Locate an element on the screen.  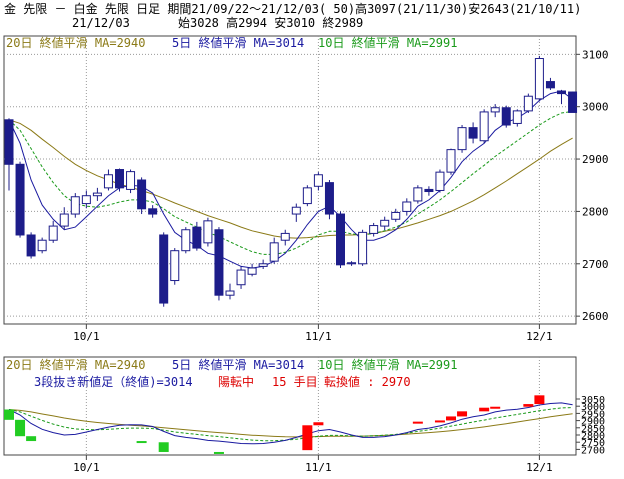
main-x-tick-label: 12/1 is located at coordinates (539, 336).